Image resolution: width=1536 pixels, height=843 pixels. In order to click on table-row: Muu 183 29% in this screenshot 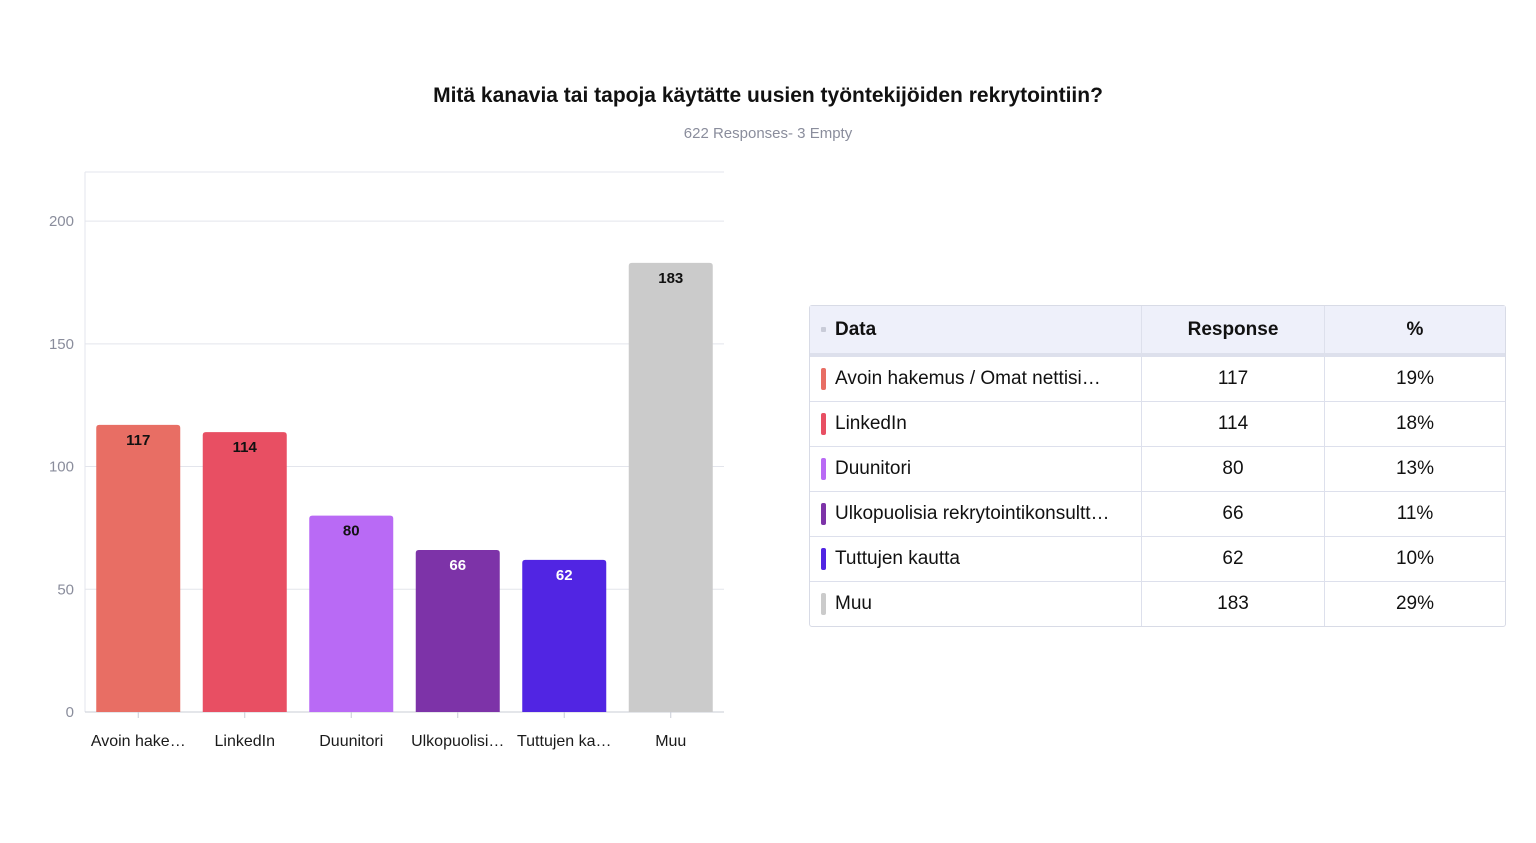, I will do `click(1157, 603)`.